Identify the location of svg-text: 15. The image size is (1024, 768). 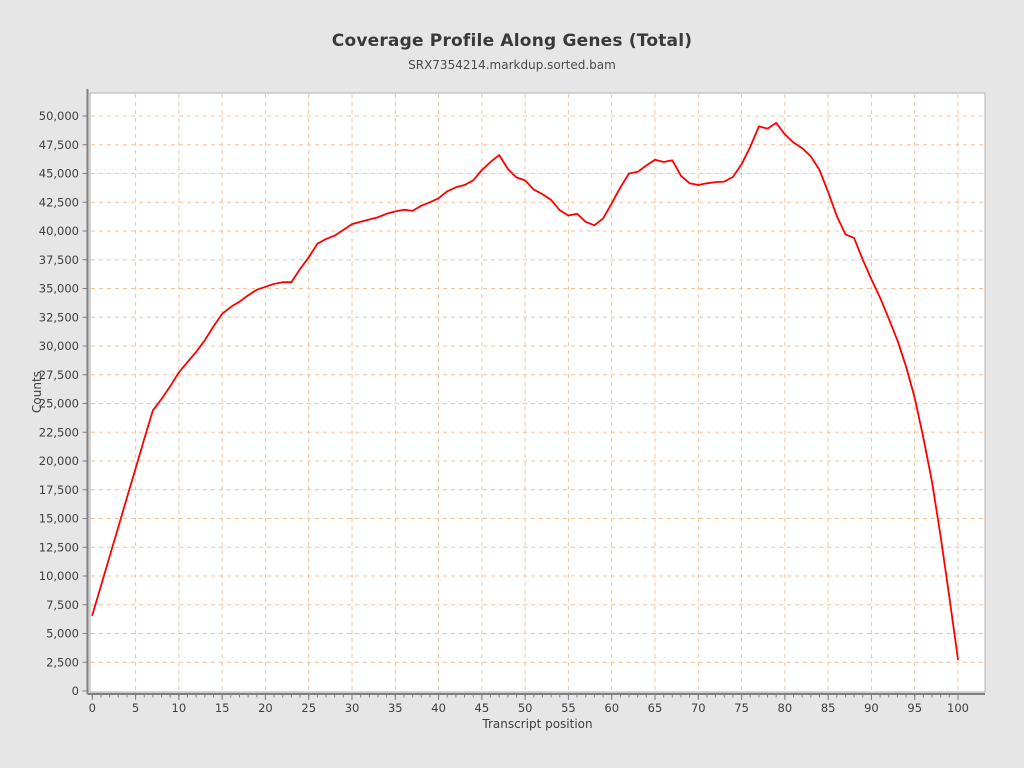
(222, 708).